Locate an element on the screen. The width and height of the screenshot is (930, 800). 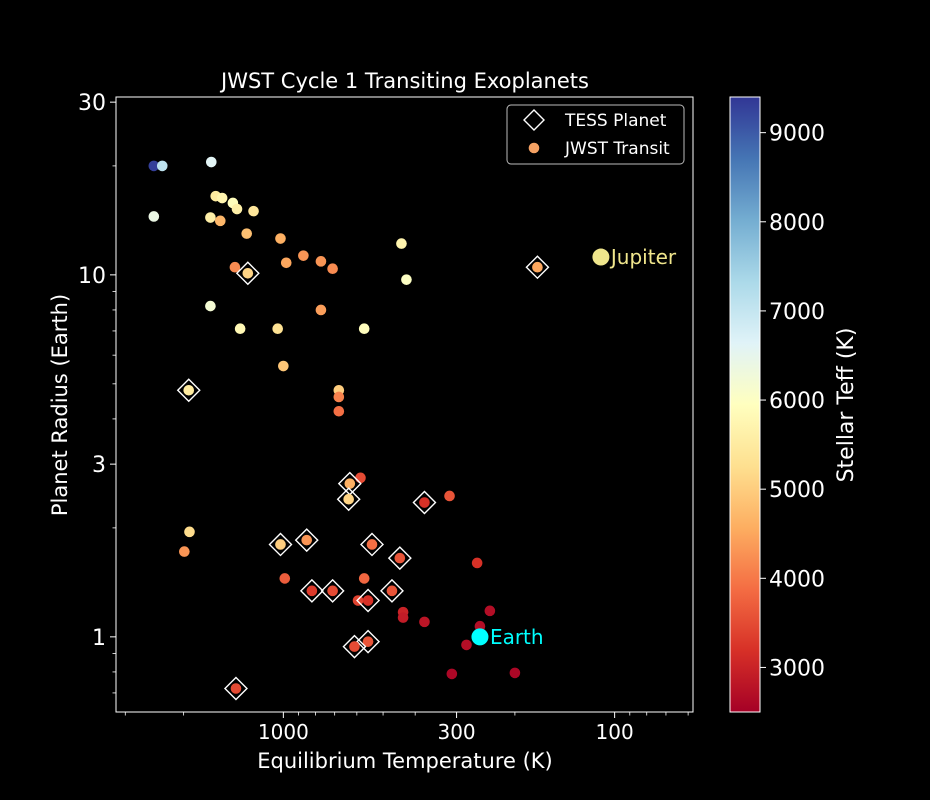
legend-label: TESS Planet is located at coordinates (615, 121).